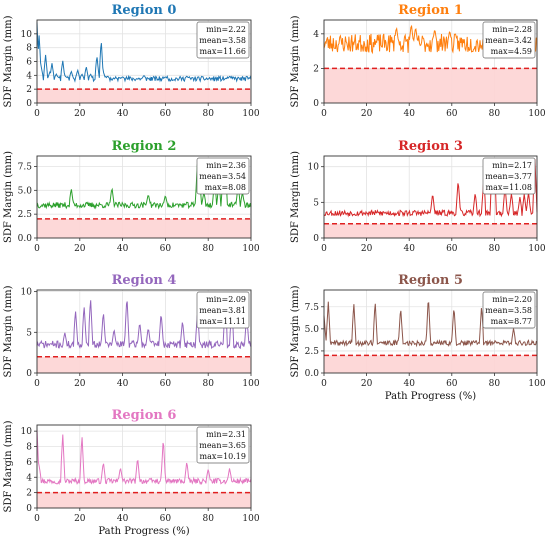  What do you see at coordinates (223, 321) in the screenshot?
I see `stats-max: max=11.11` at bounding box center [223, 321].